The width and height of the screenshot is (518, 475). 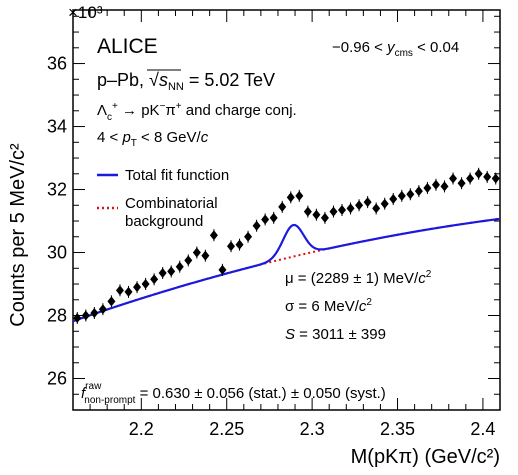 What do you see at coordinates (153, 139) in the screenshot?
I see `pt-range-label: 4 < pT < 8 GeV/c` at bounding box center [153, 139].